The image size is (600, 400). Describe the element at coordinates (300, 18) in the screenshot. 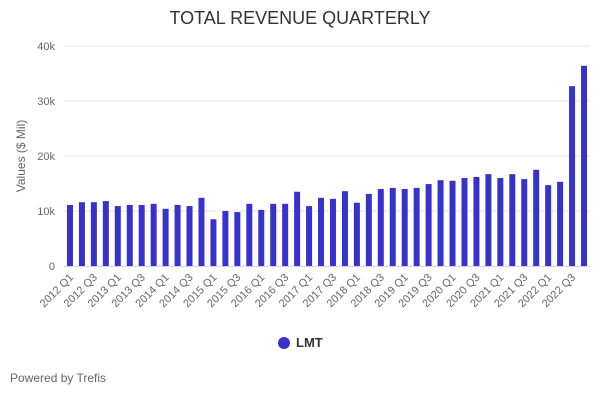

I see `chart-title: TOTAL REVENUE QUARTERLY` at that location.